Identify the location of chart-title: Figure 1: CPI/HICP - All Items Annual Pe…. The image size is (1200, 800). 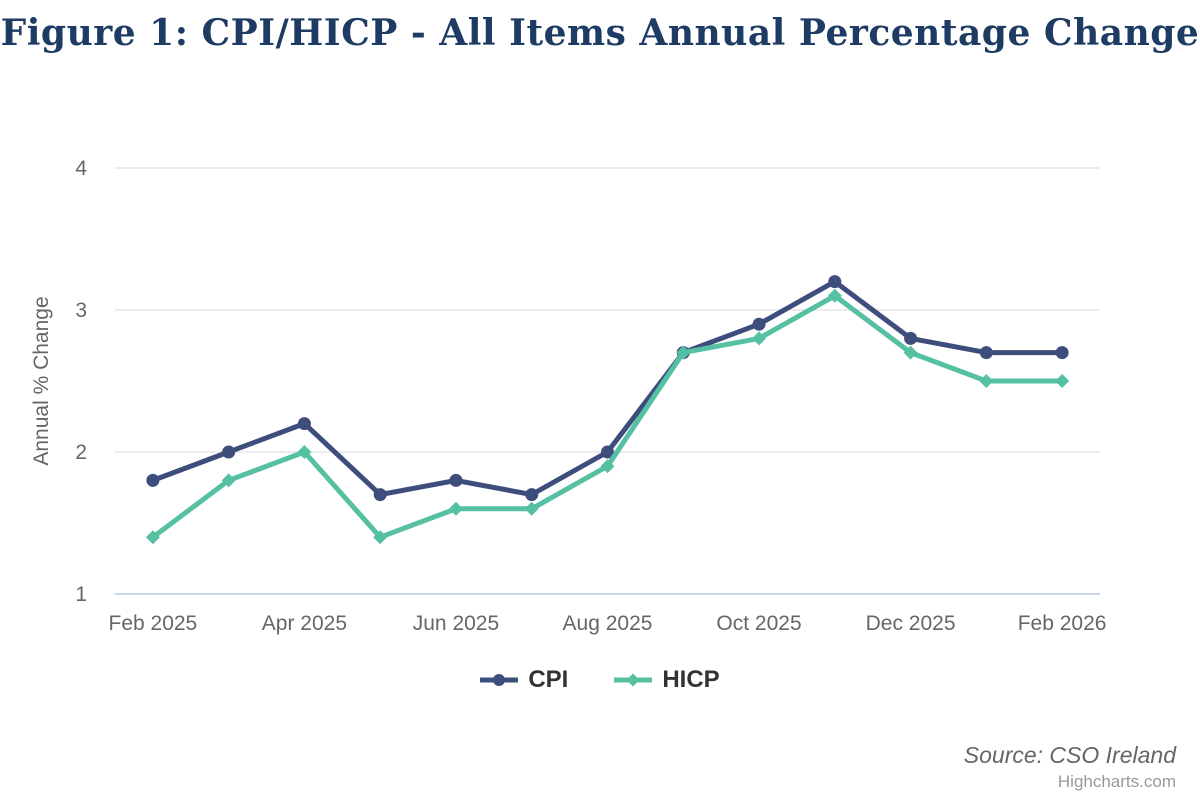
(600, 33).